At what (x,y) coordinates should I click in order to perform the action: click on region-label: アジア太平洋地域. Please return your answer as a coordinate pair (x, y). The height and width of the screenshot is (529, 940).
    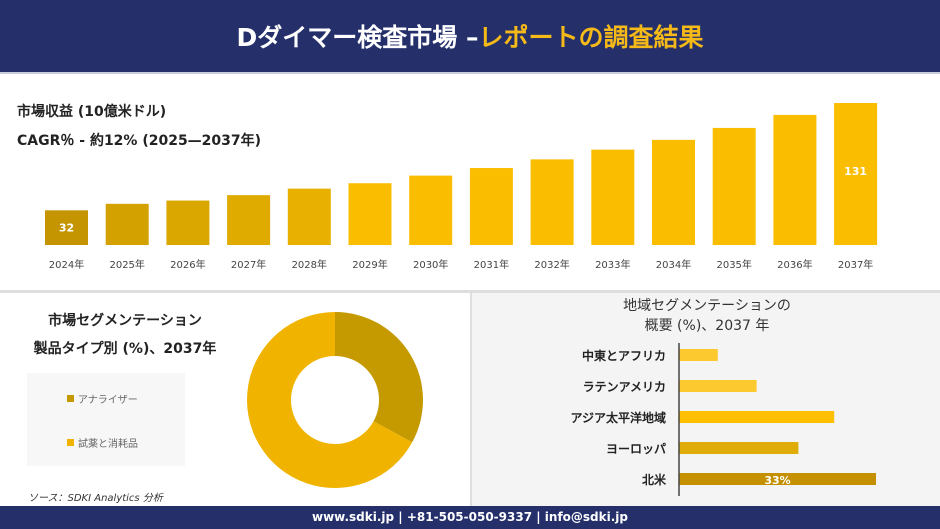
    Looking at the image, I should click on (618, 417).